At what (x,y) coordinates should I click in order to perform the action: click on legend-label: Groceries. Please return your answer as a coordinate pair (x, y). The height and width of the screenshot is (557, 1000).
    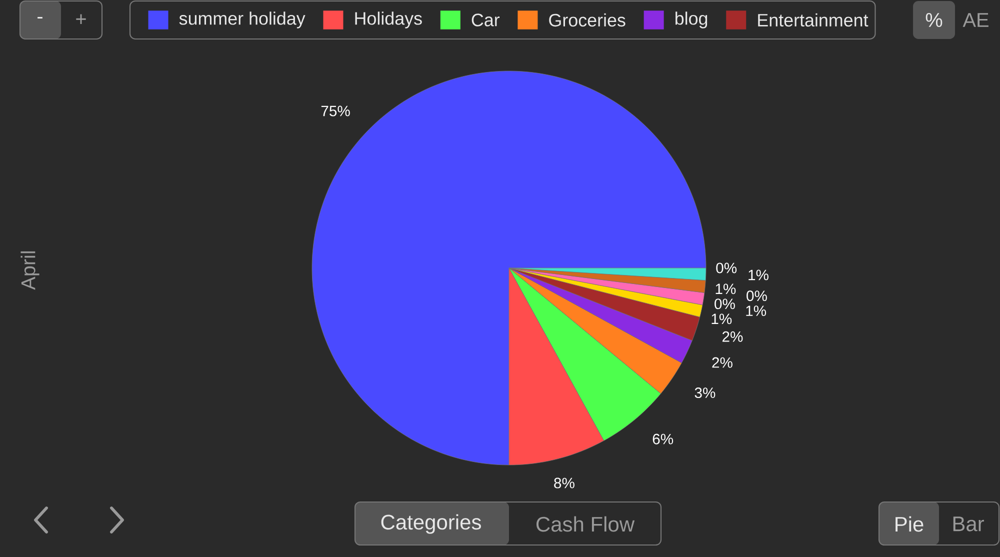
    Looking at the image, I should click on (587, 20).